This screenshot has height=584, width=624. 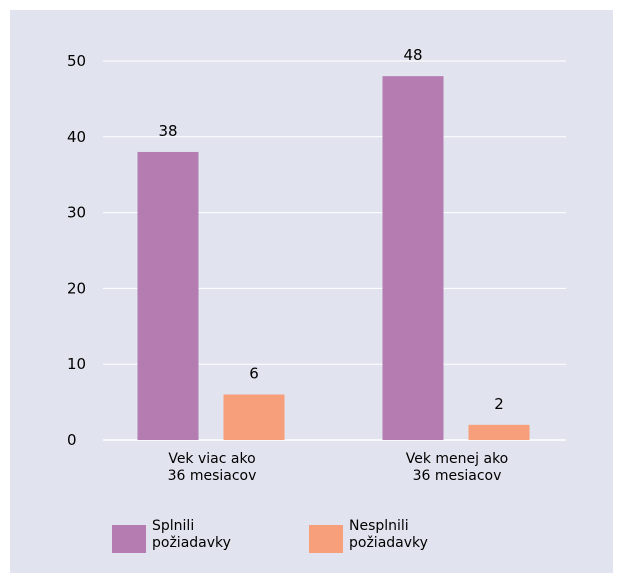 What do you see at coordinates (76, 137) in the screenshot?
I see `y-tick-label: 40` at bounding box center [76, 137].